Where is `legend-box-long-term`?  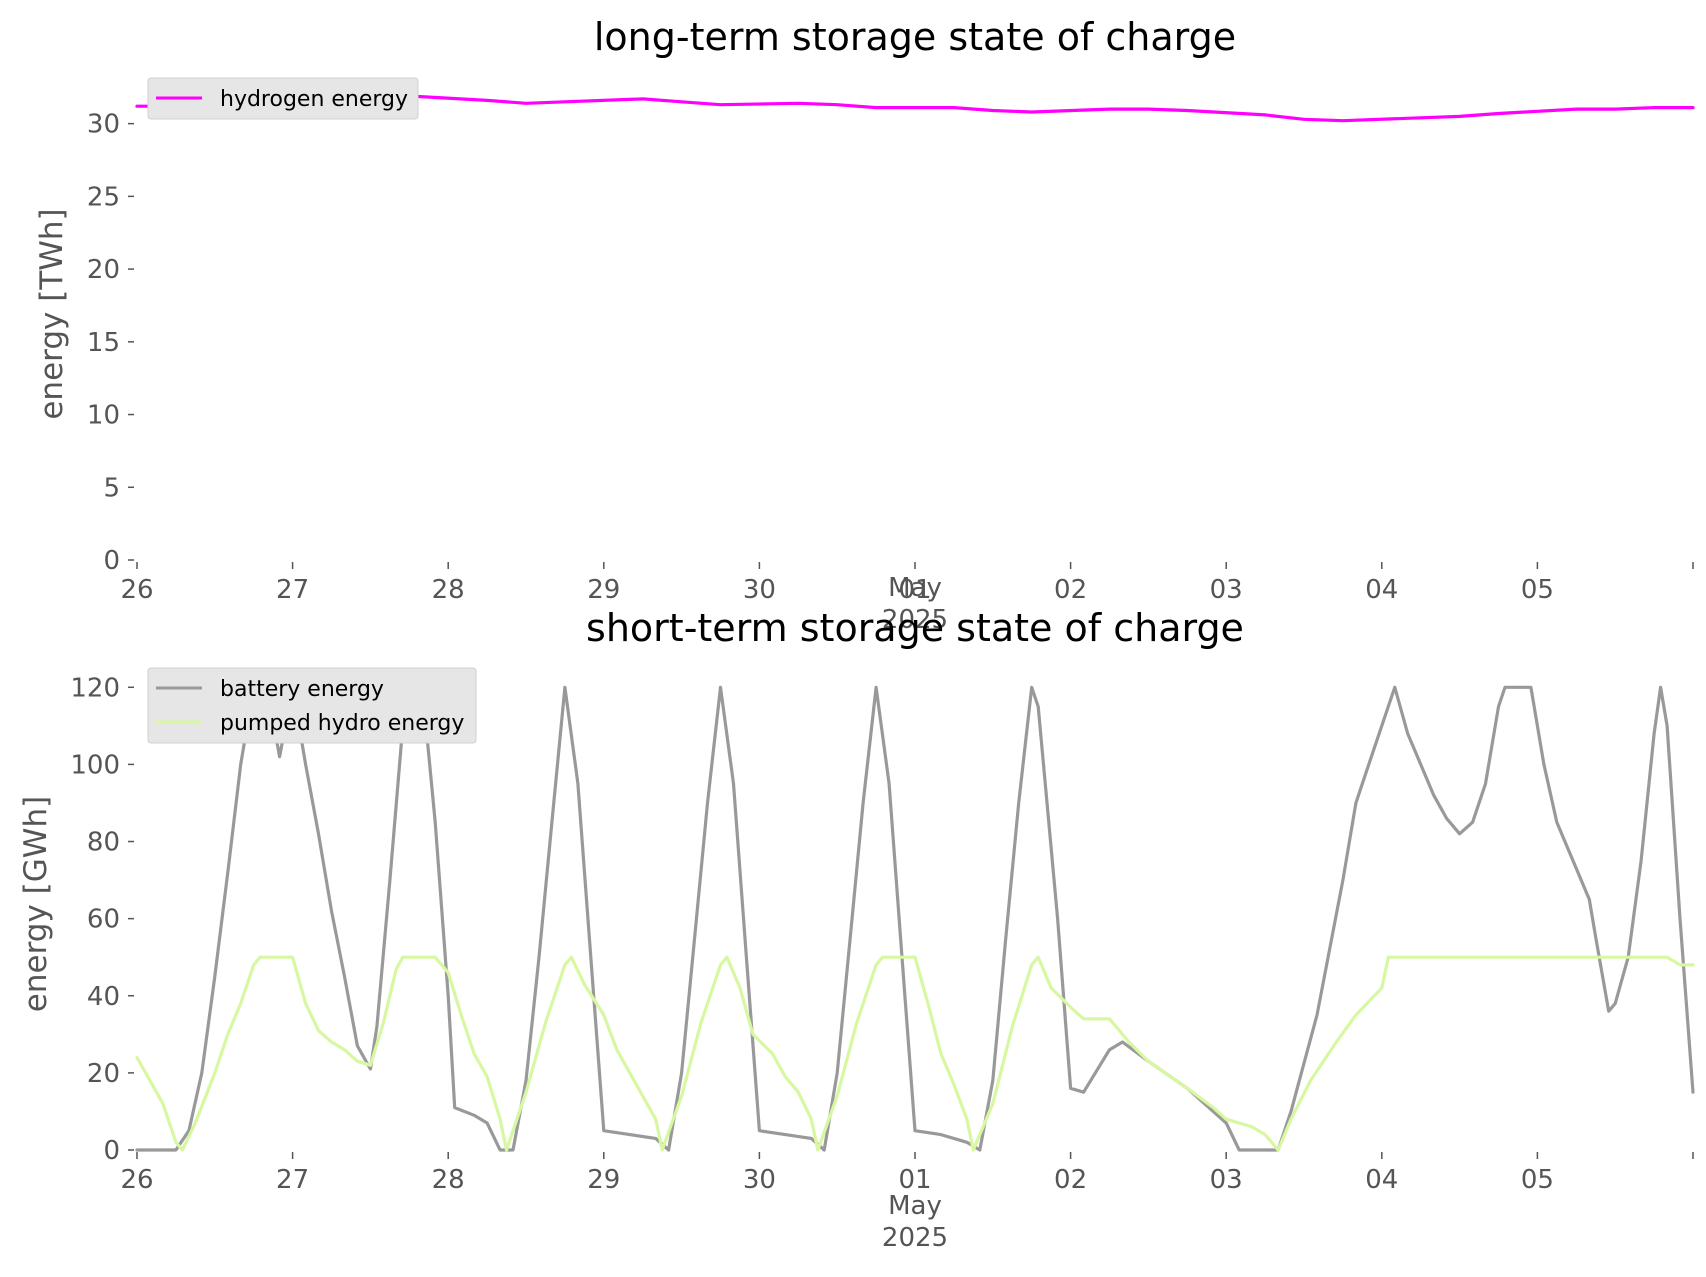
legend-box-long-term is located at coordinates (283, 98).